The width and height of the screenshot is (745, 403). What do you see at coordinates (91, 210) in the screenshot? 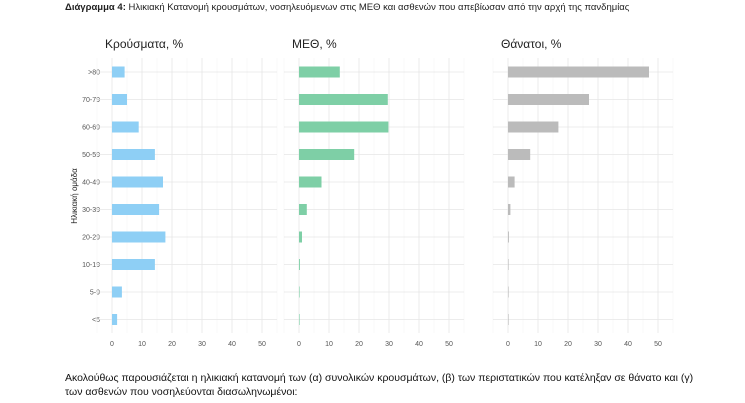
I see `category-tick-label: 30-39` at bounding box center [91, 210].